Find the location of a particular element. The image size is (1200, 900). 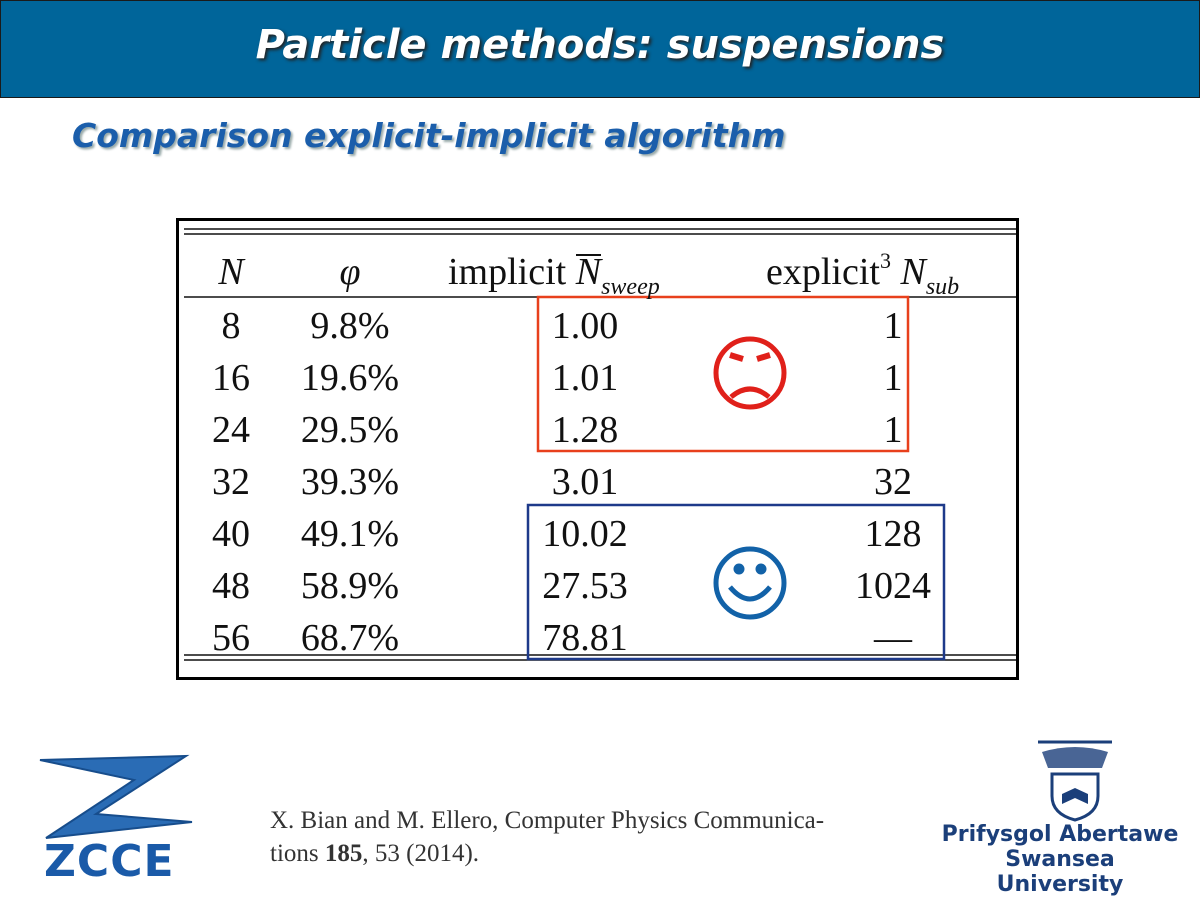

table-cell: 10.02 is located at coordinates (585, 534).